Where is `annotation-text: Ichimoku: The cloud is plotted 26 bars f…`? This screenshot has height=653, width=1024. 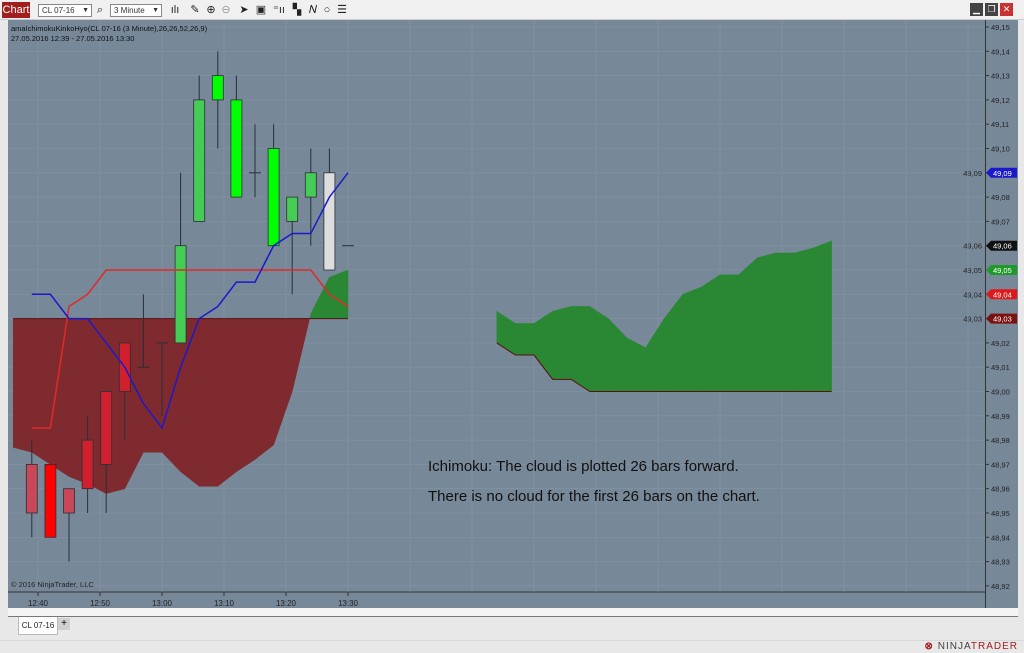 annotation-text: Ichimoku: The cloud is plotted 26 bars f… is located at coordinates (583, 466).